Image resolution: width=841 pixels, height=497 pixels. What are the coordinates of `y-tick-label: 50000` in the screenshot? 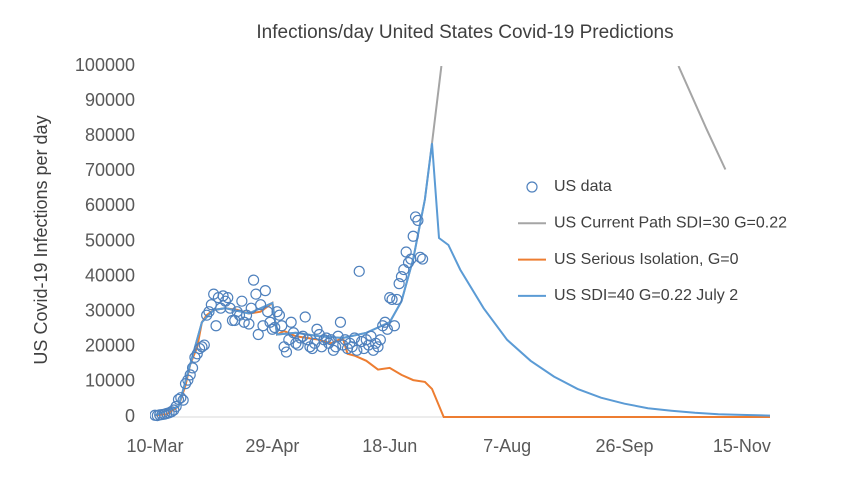 It's located at (110, 240).